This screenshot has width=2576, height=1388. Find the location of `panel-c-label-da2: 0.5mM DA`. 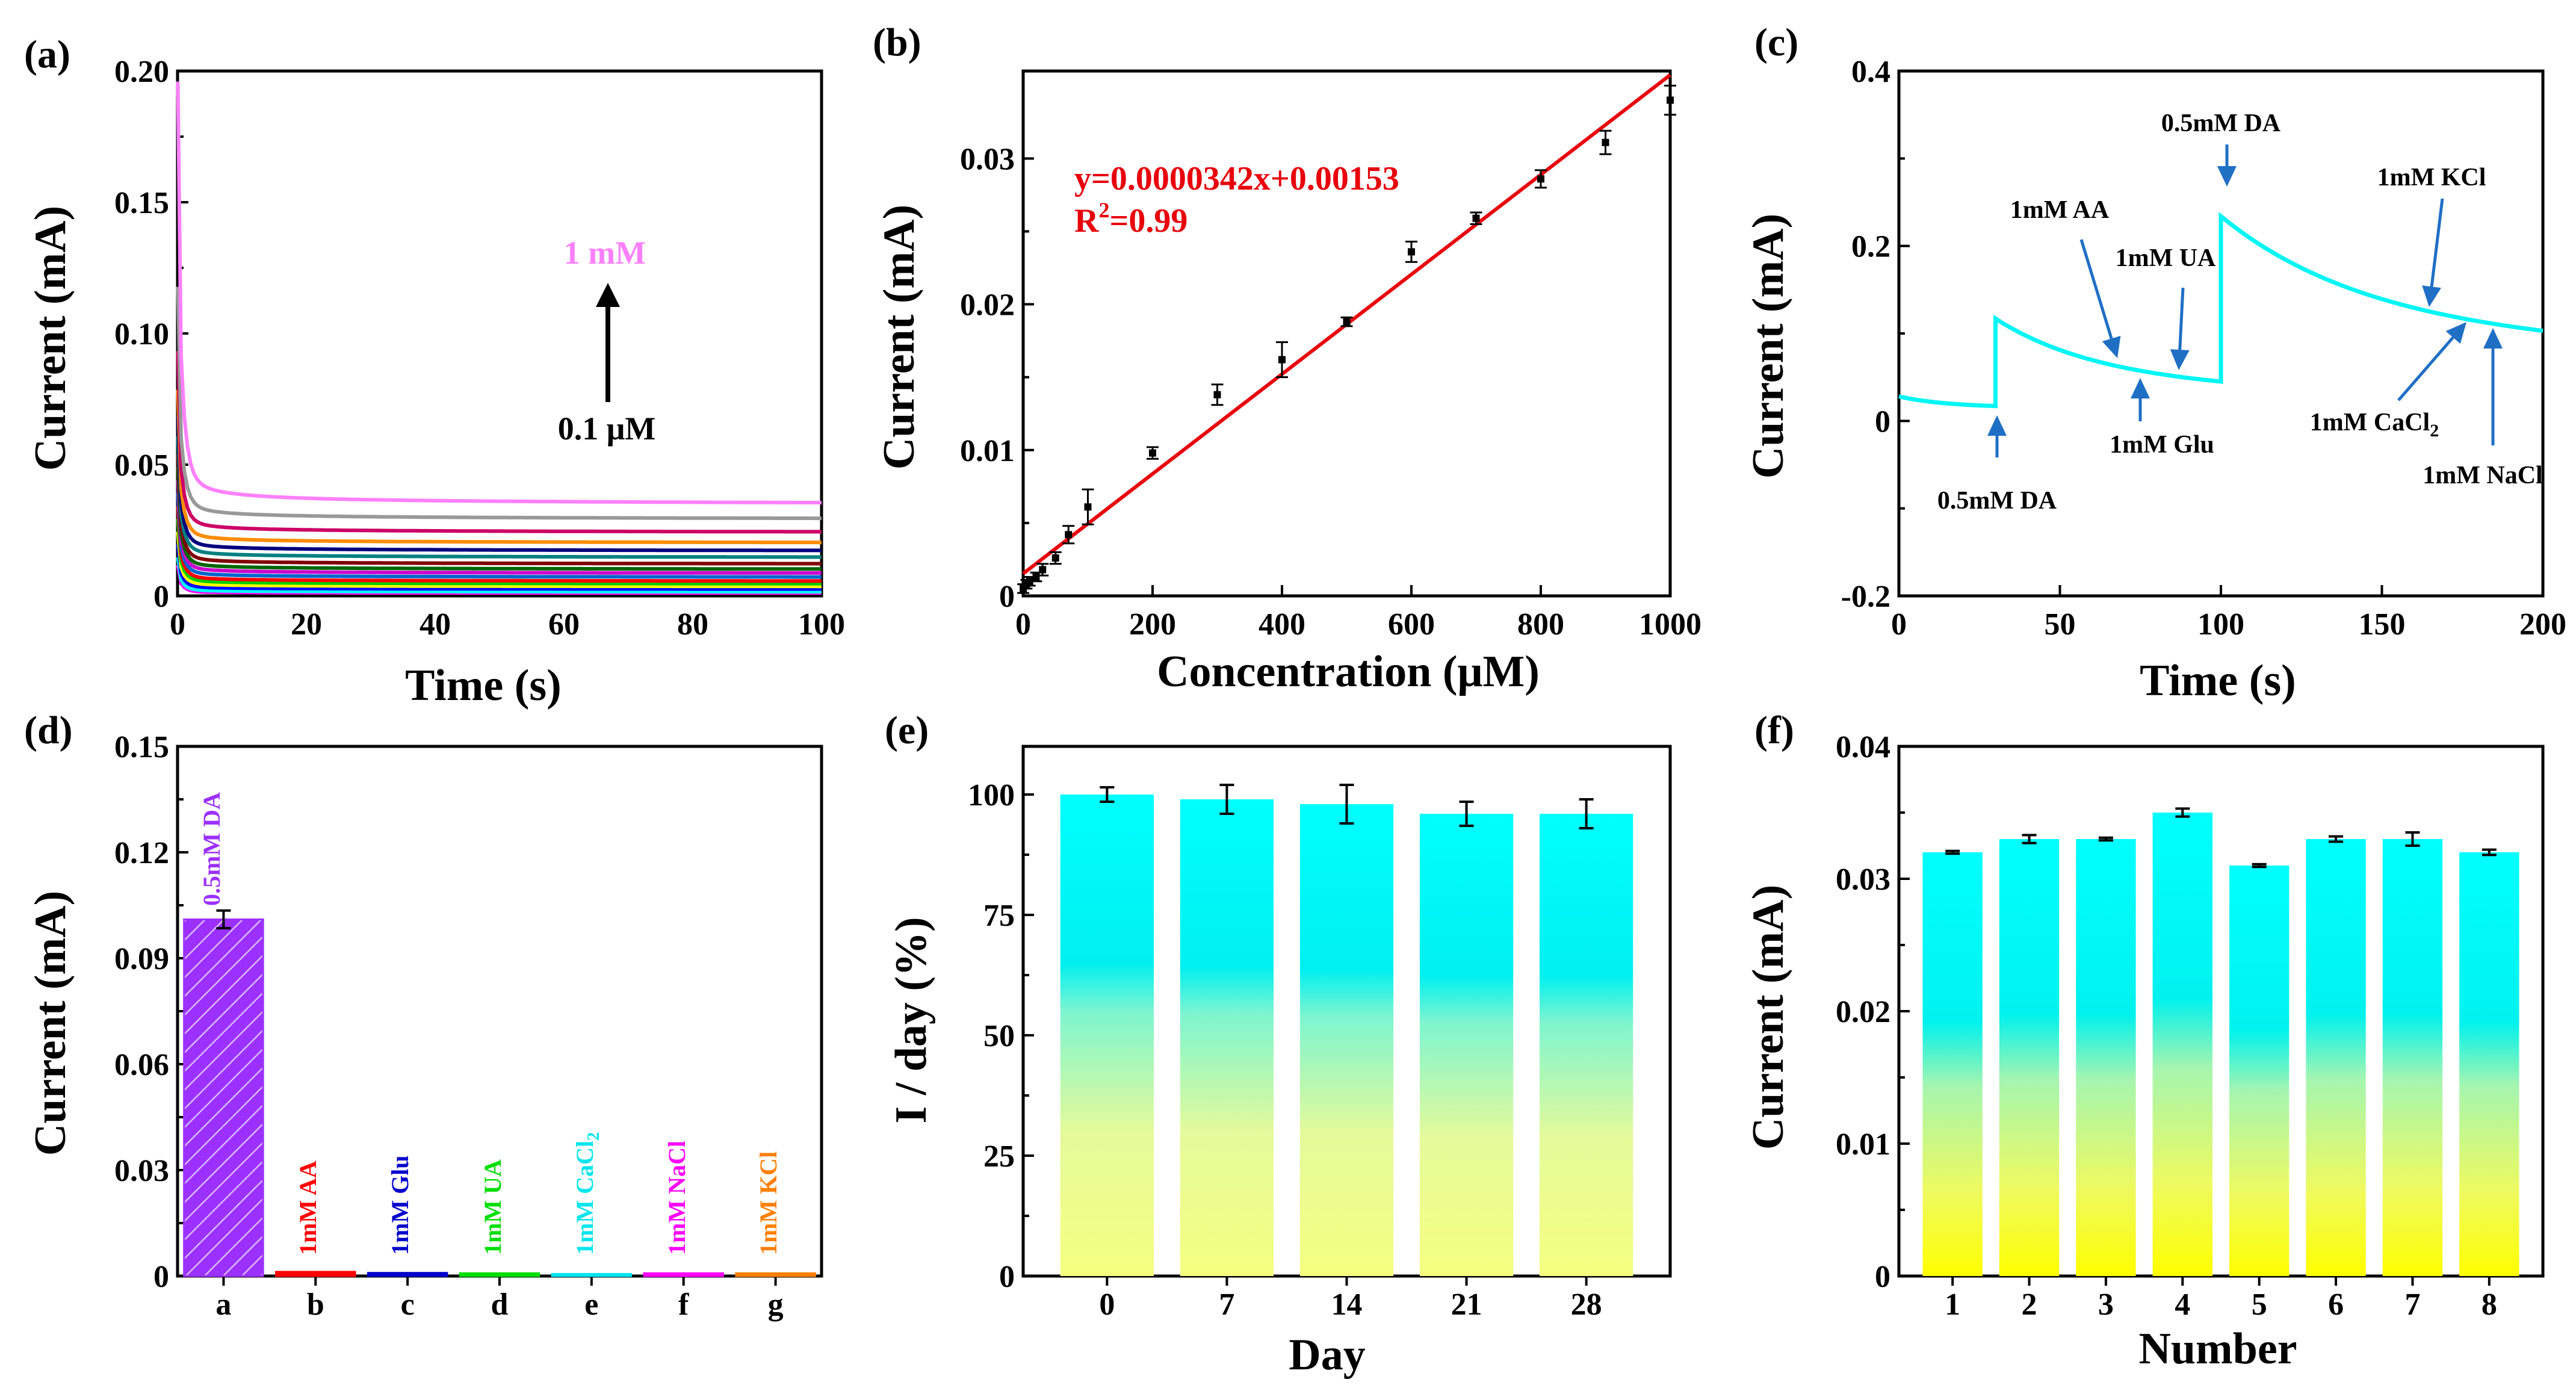

panel-c-label-da2: 0.5mM DA is located at coordinates (2221, 123).